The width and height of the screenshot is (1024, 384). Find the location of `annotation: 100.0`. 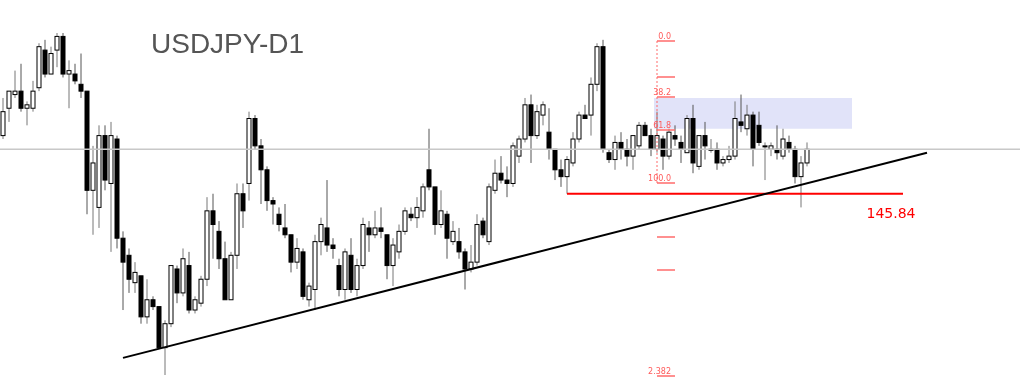

annotation: 100.0 is located at coordinates (659, 178).